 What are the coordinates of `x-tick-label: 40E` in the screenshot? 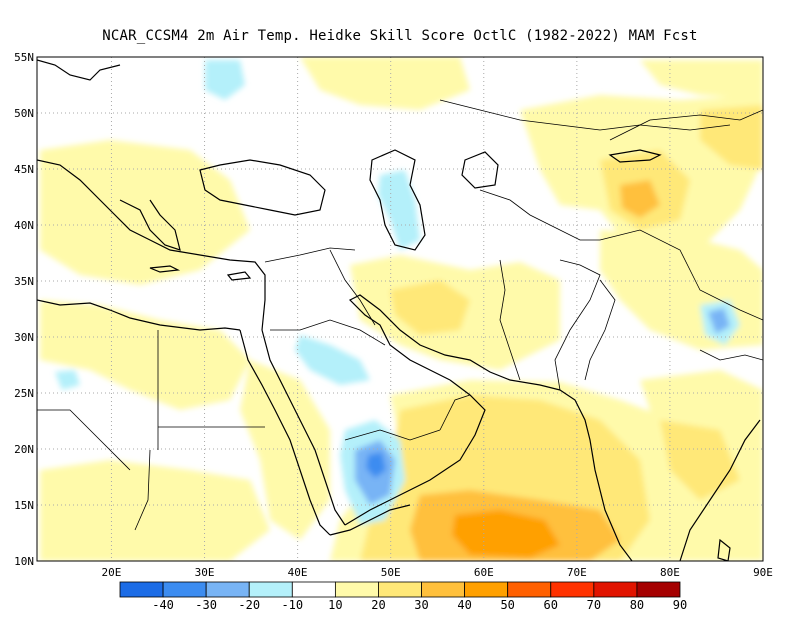 It's located at (298, 572).